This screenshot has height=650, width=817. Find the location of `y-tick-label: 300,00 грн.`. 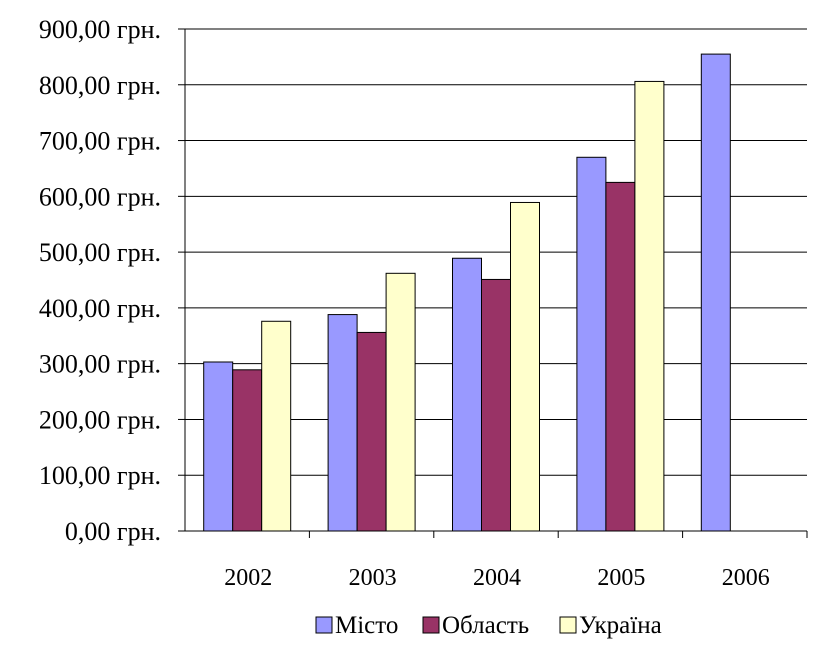

y-tick-label: 300,00 грн. is located at coordinates (100, 364).